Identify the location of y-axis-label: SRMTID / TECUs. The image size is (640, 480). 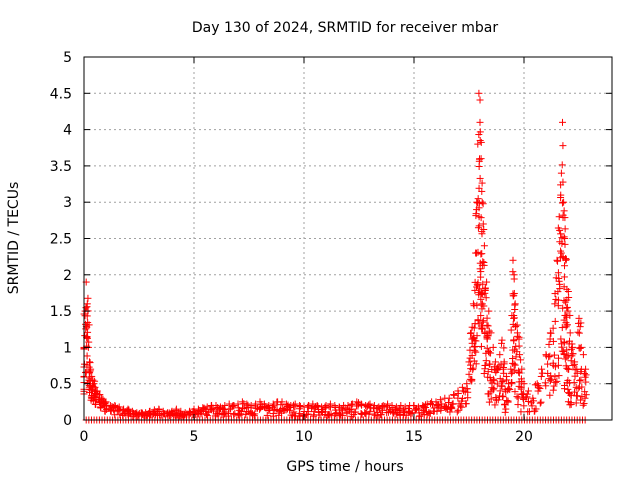
(14, 238).